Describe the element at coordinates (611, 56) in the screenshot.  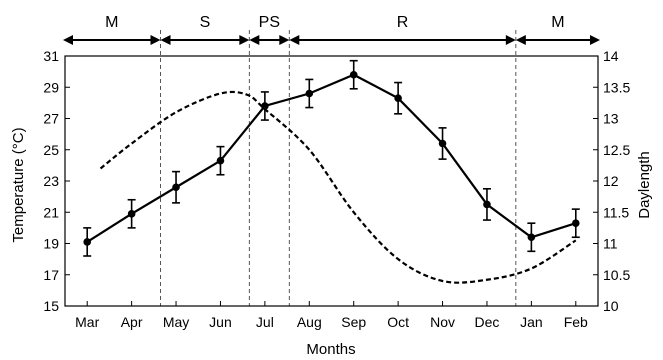
I see `y2-tick-label: 14` at that location.